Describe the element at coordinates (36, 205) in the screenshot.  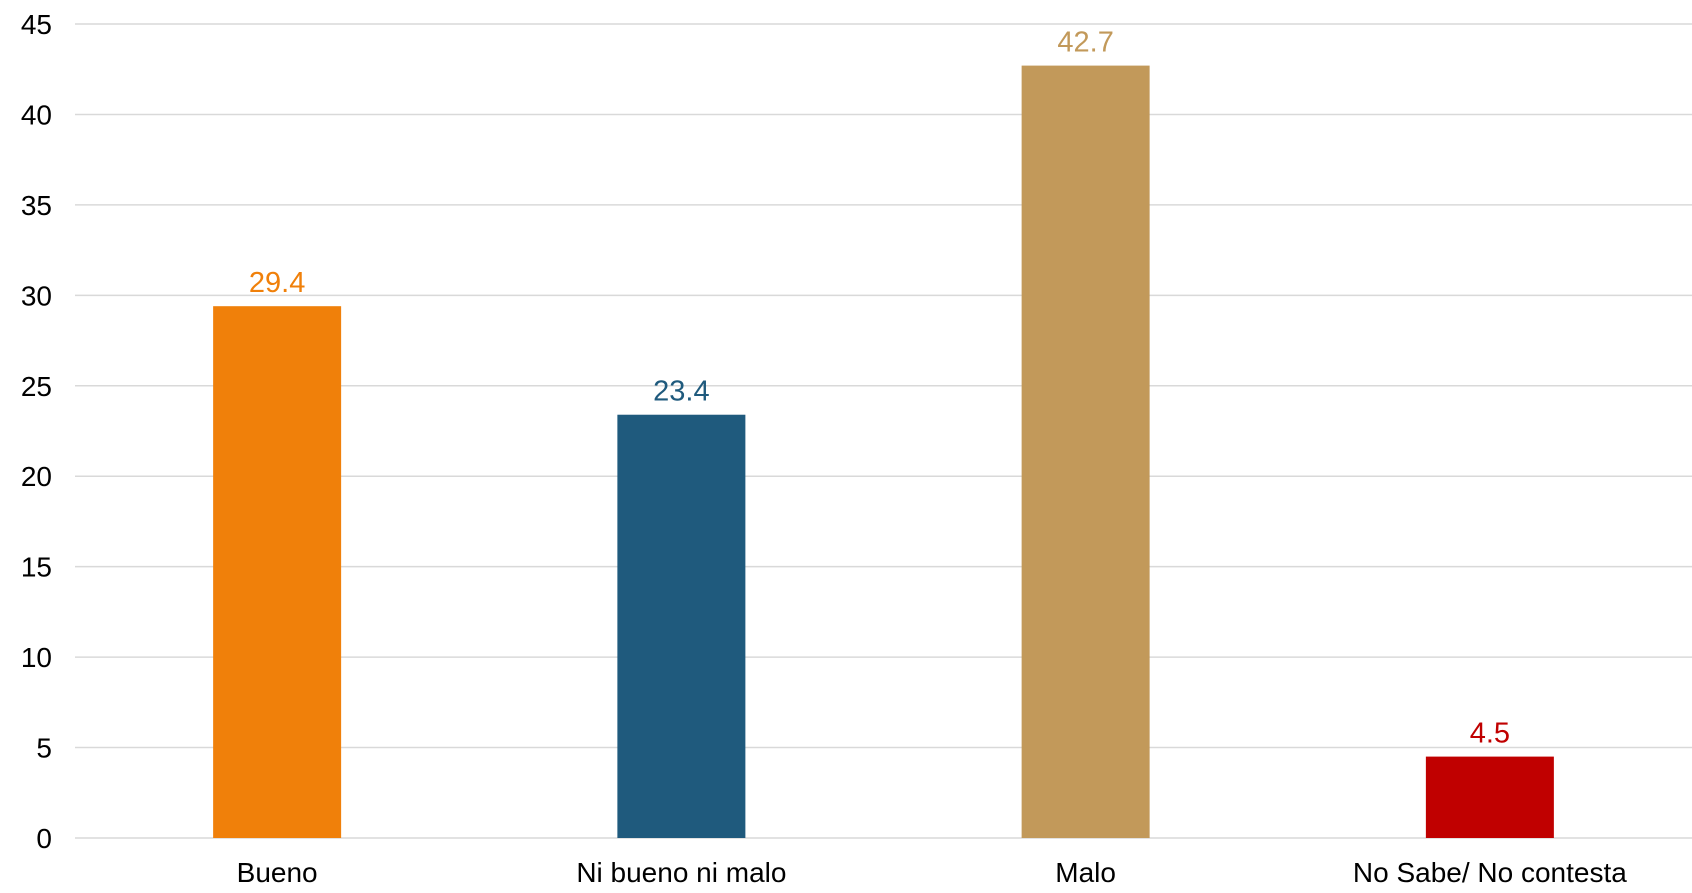
I see `y-tick-label: 35` at that location.